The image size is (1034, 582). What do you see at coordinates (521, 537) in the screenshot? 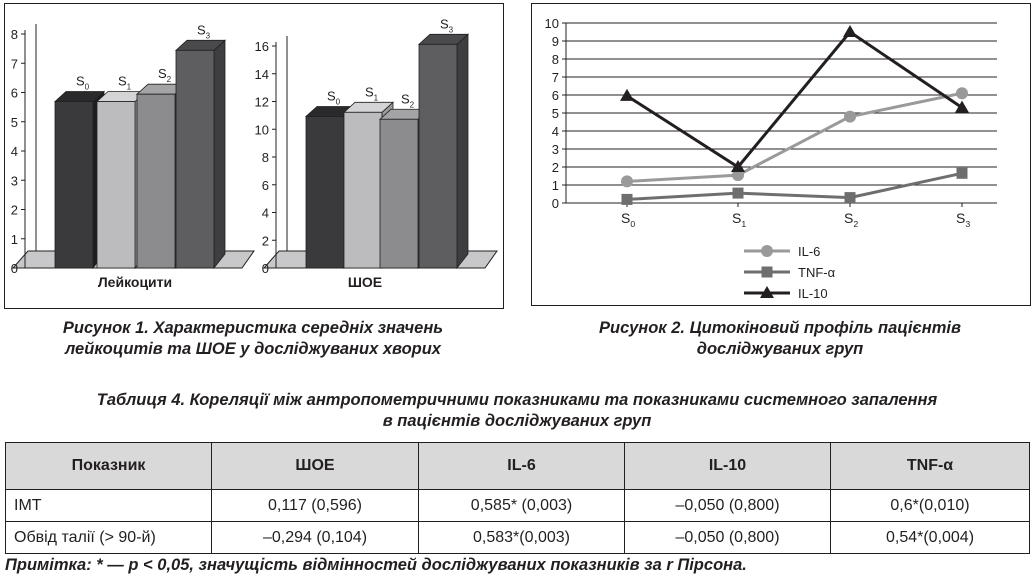
I see `table-cell: 0,583*(0,003)` at bounding box center [521, 537].